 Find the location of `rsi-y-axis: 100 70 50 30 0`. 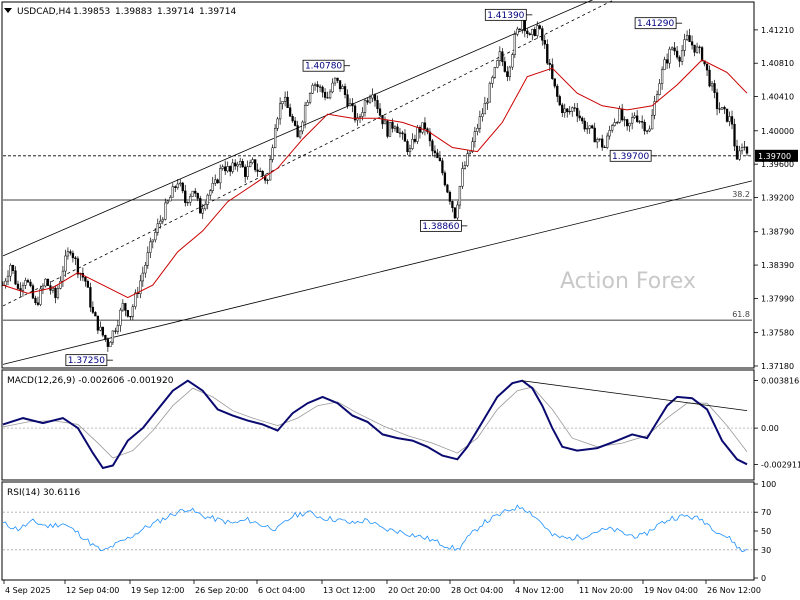

rsi-y-axis: 100 70 50 30 0 is located at coordinates (765, 531).